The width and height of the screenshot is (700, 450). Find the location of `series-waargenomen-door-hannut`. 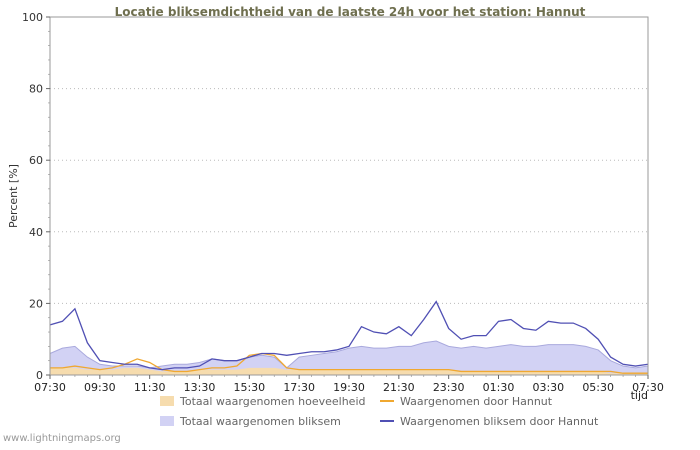

series-waargenomen-door-hannut is located at coordinates (349, 363).